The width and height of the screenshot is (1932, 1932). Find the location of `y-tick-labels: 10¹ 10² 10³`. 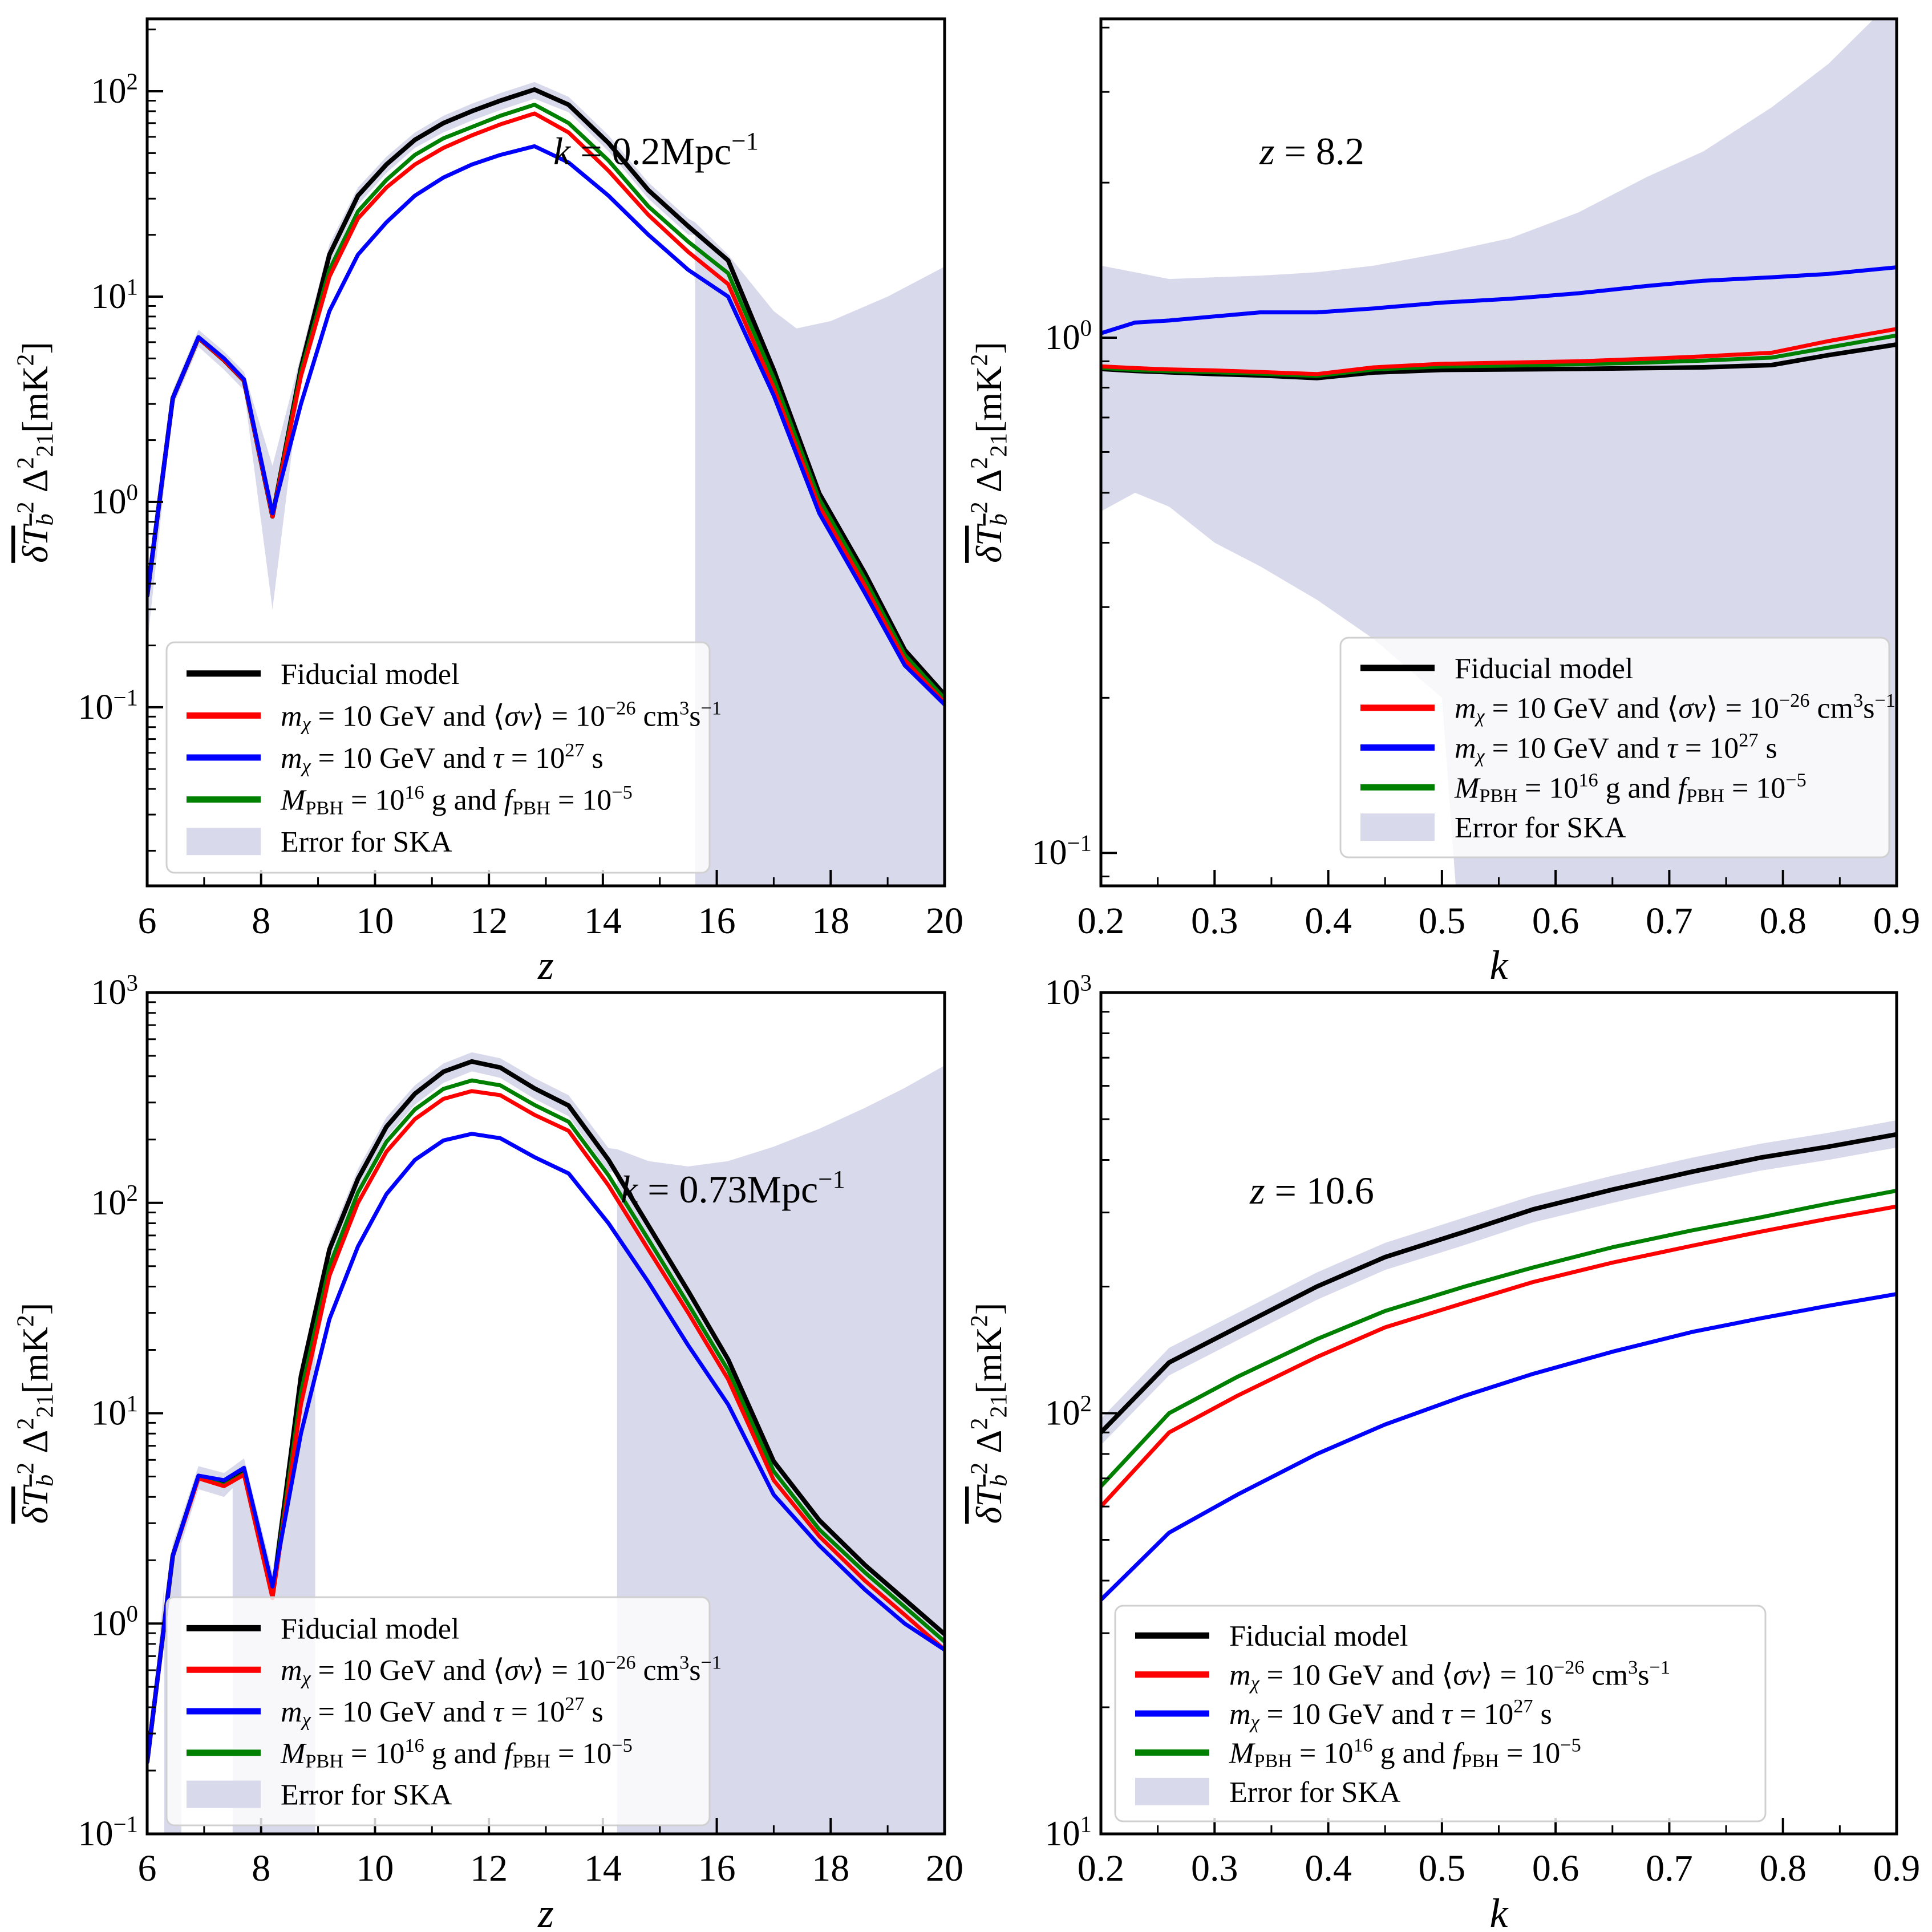

y-tick-labels: 10¹ 10² 10³ is located at coordinates (1068, 1411).